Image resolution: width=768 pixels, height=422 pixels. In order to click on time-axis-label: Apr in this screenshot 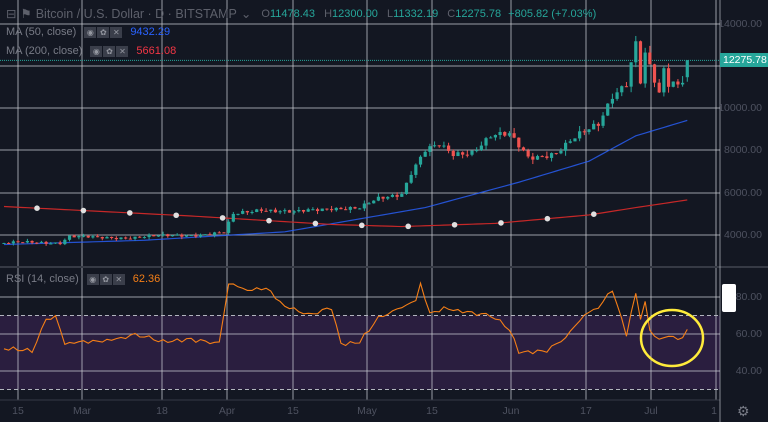, I will do `click(227, 411)`.